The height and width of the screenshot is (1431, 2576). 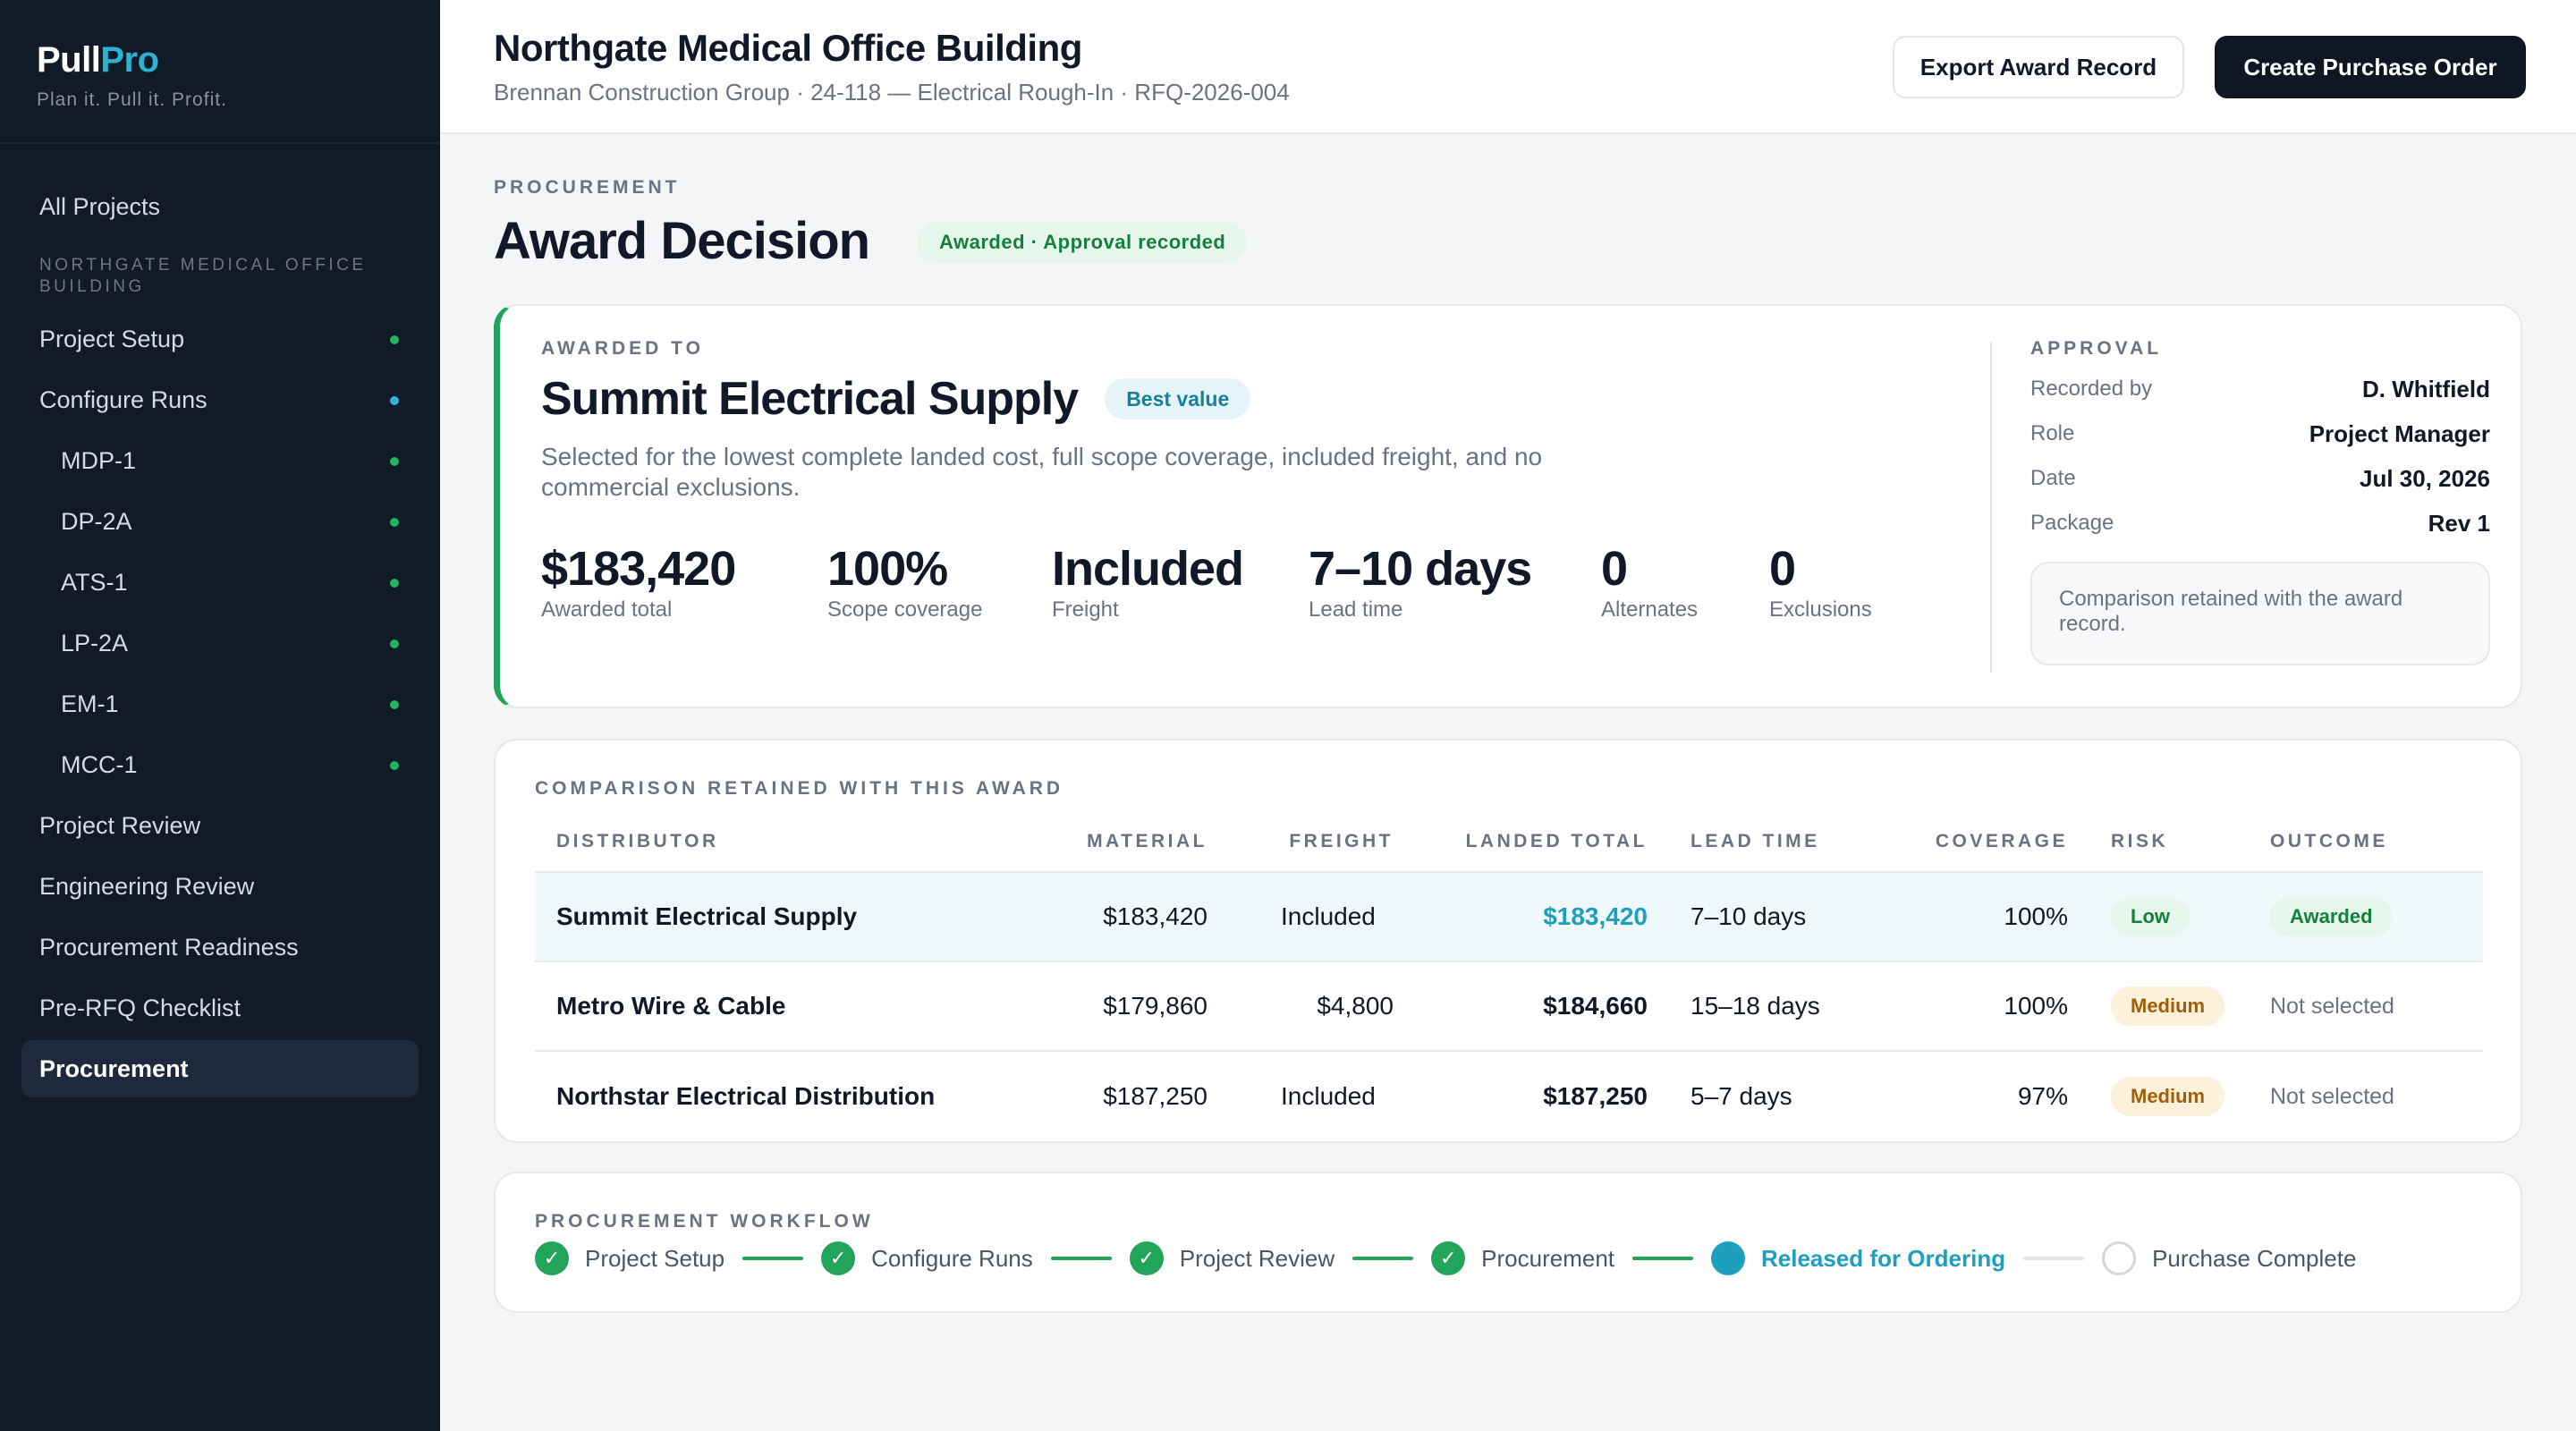 What do you see at coordinates (2150, 917) in the screenshot?
I see `risk-badge-low: Low` at bounding box center [2150, 917].